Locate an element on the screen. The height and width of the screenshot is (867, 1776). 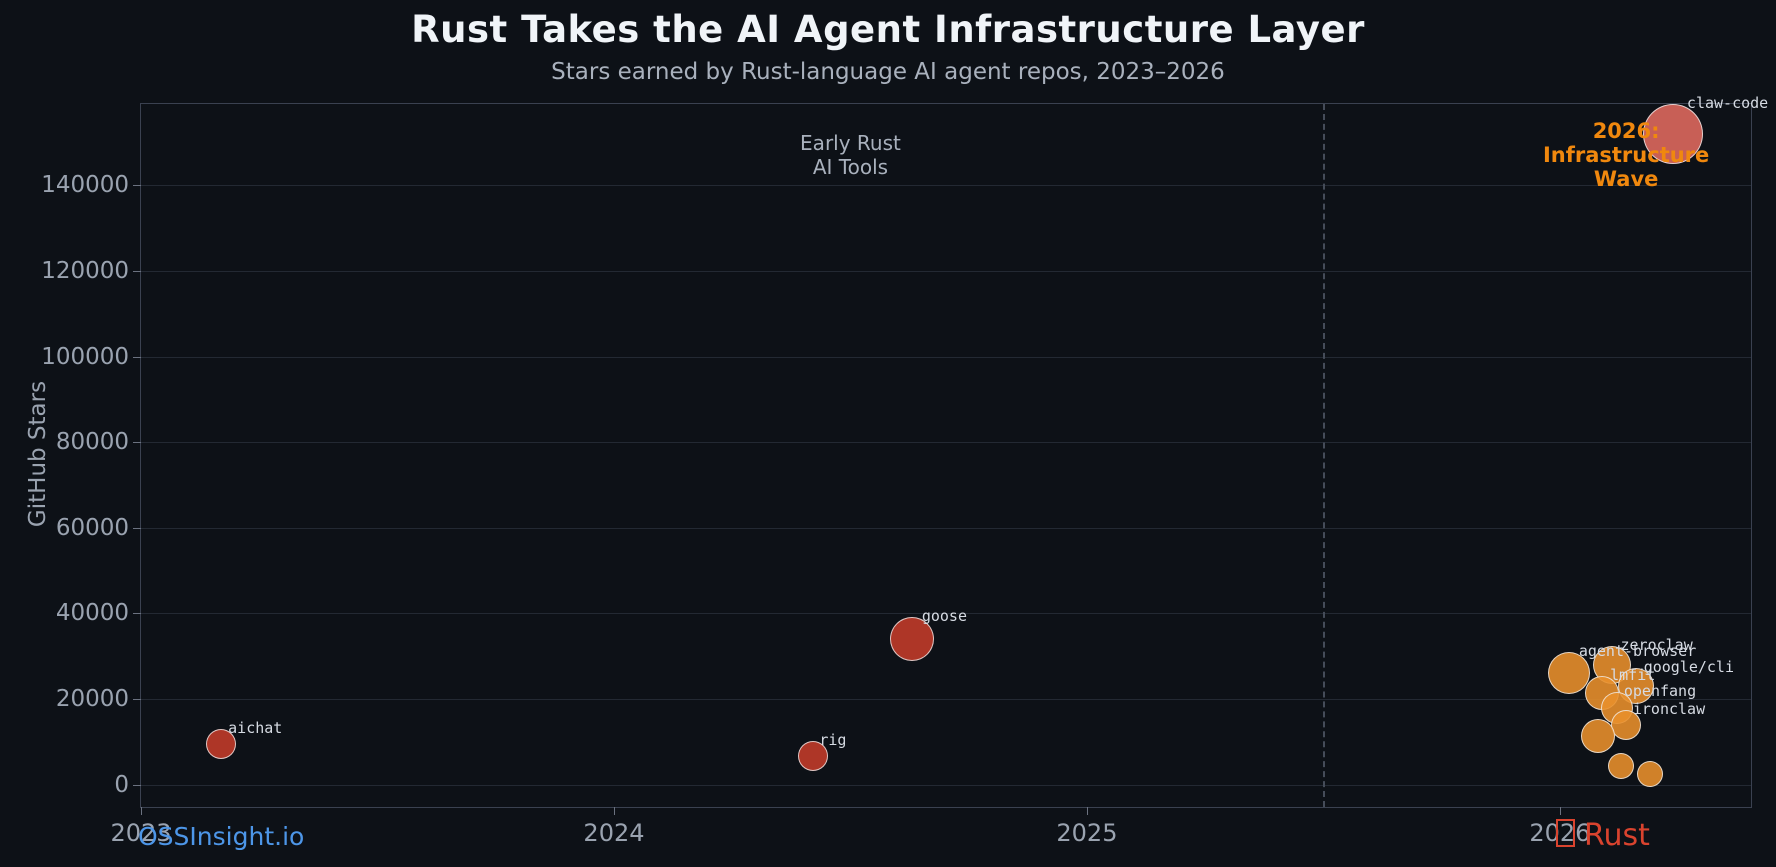
y-tick-label: 120000 is located at coordinates (85, 270).